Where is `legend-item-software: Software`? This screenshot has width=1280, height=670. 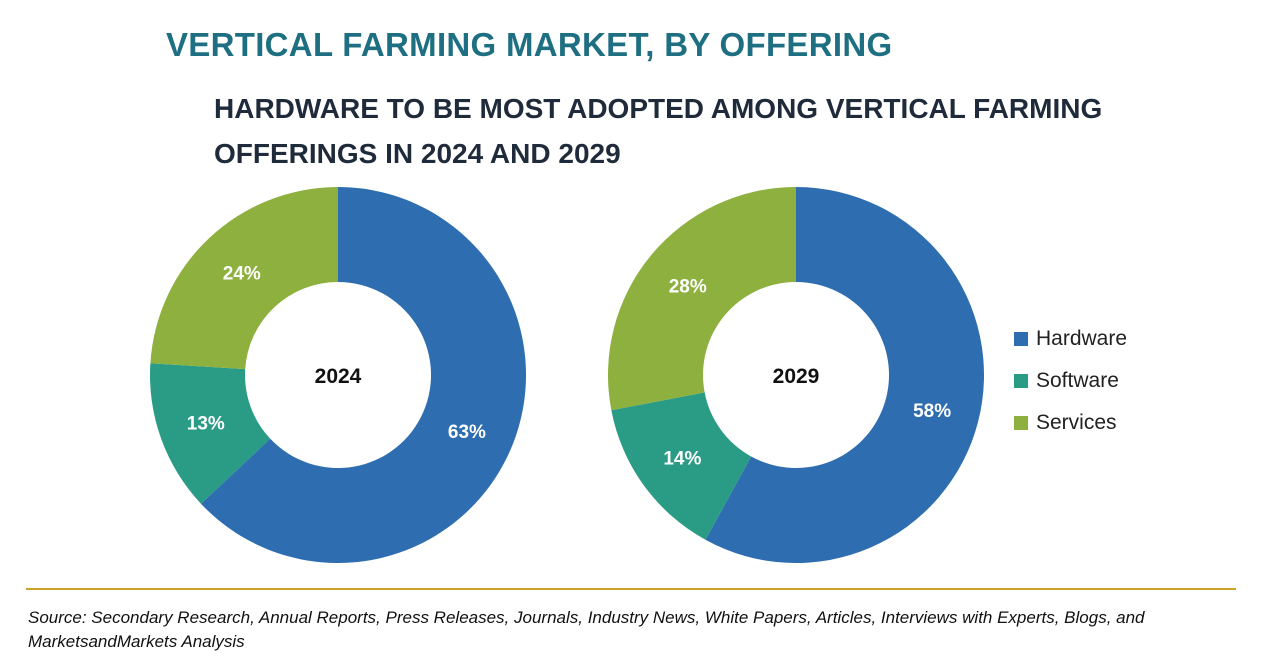
legend-item-software: Software is located at coordinates (1070, 381).